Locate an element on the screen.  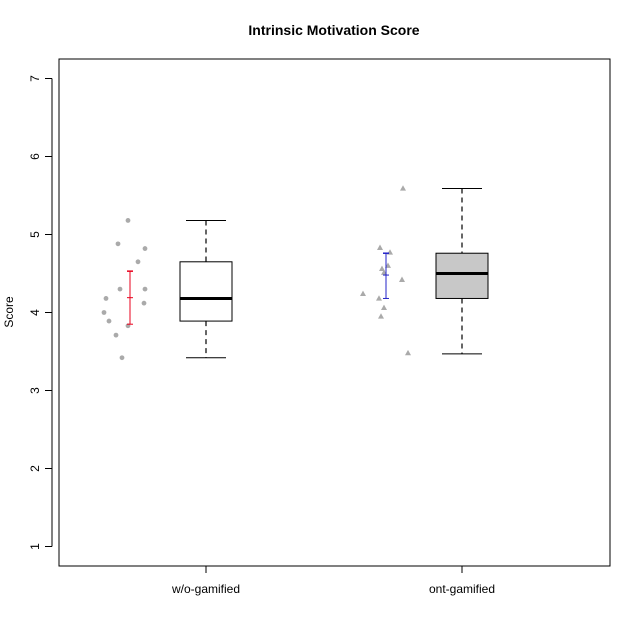
x-tick-label: w/o-gamified is located at coordinates (205, 589).